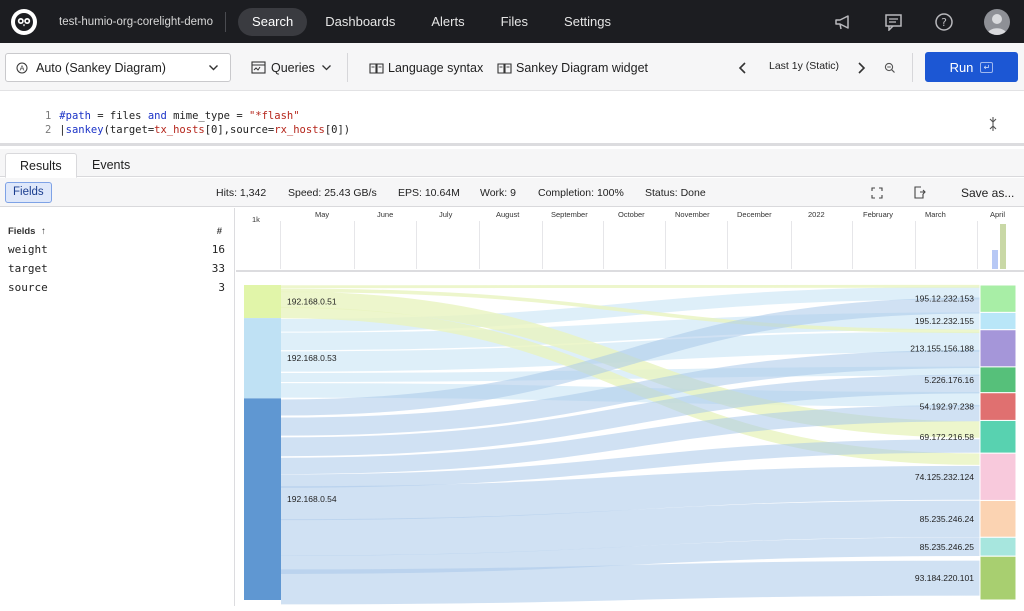  Describe the element at coordinates (21, 231) in the screenshot. I see `fields-header-label: Fields` at that location.